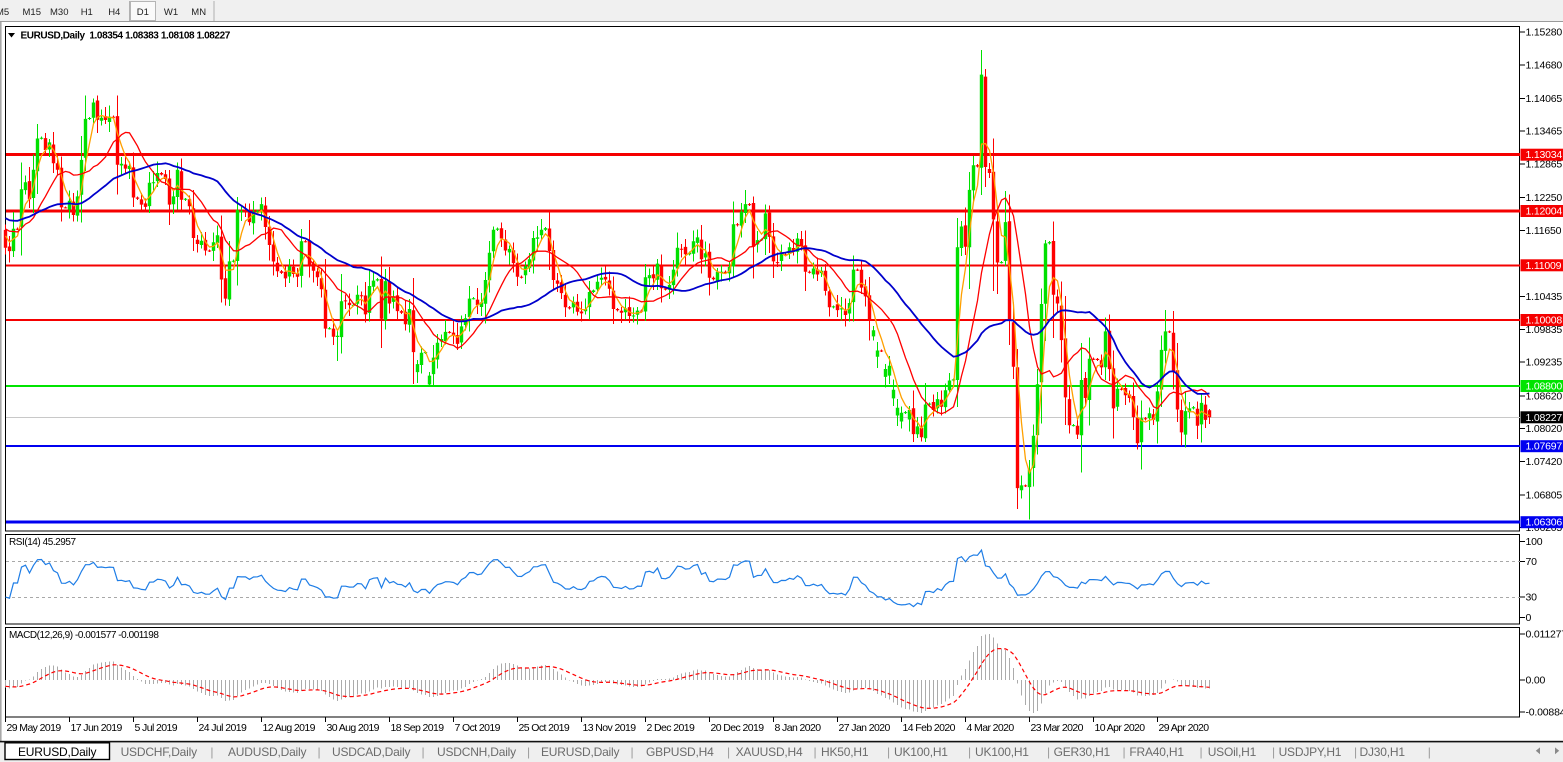 This screenshot has height=762, width=1563. Describe the element at coordinates (929, 728) in the screenshot. I see `svg-text: 14 Feb 2020` at that location.